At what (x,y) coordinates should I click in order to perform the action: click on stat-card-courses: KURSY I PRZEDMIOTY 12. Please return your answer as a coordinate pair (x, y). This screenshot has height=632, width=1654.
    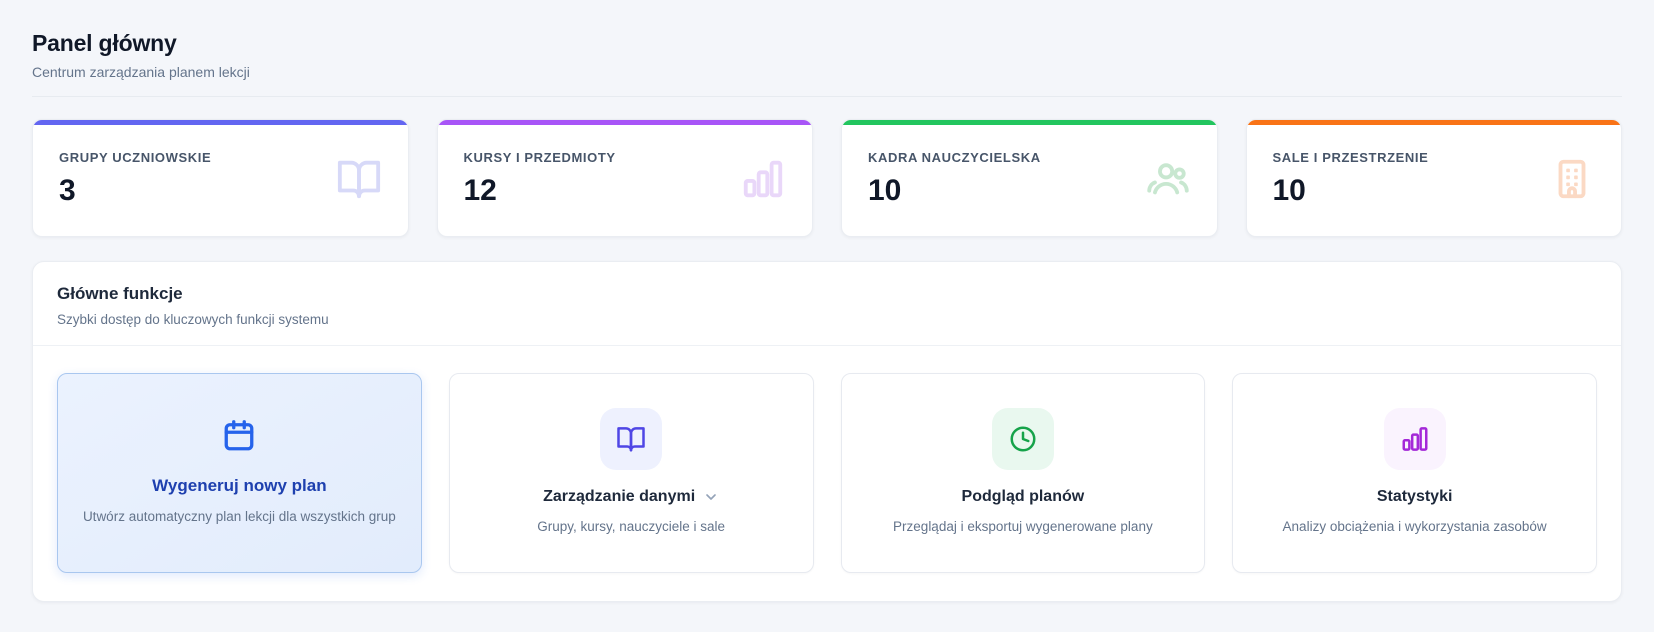
    Looking at the image, I should click on (624, 178).